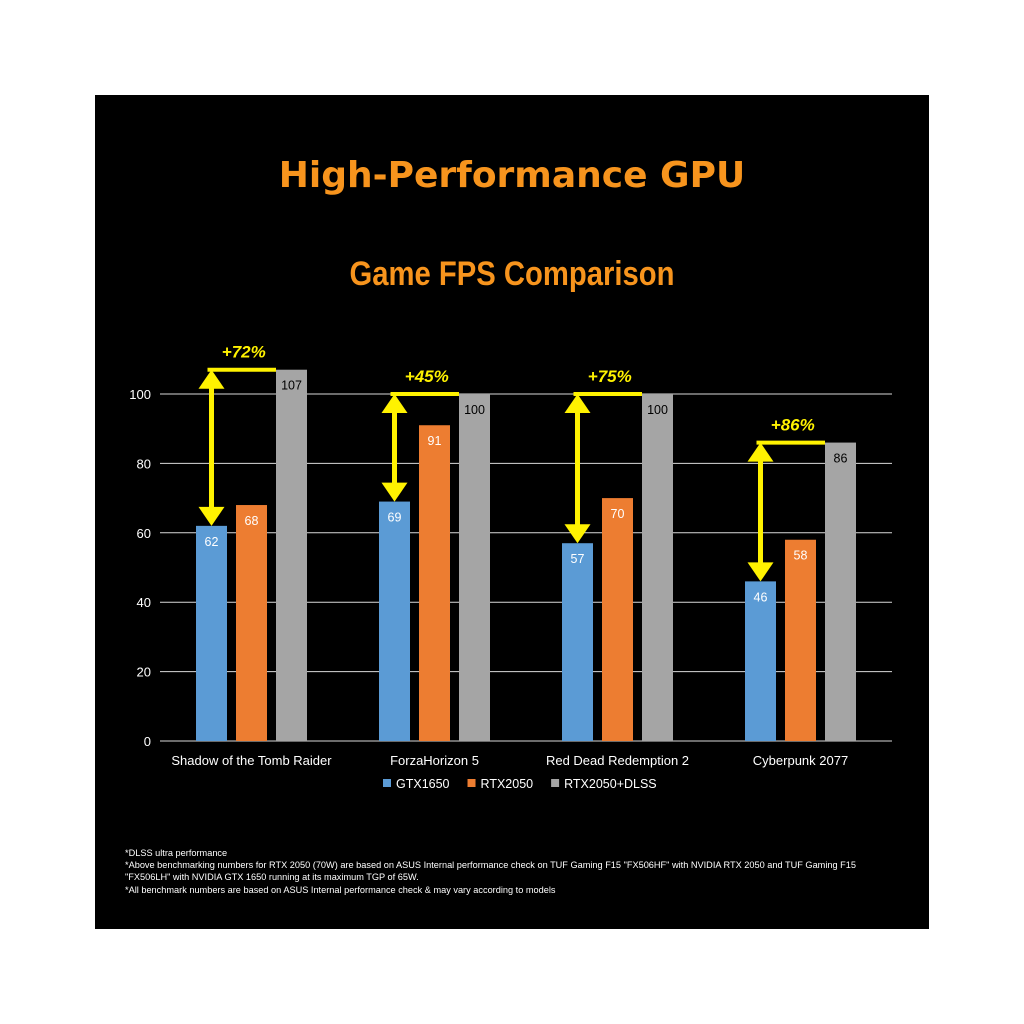  What do you see at coordinates (147, 741) in the screenshot?
I see `y-tick-label: 0` at bounding box center [147, 741].